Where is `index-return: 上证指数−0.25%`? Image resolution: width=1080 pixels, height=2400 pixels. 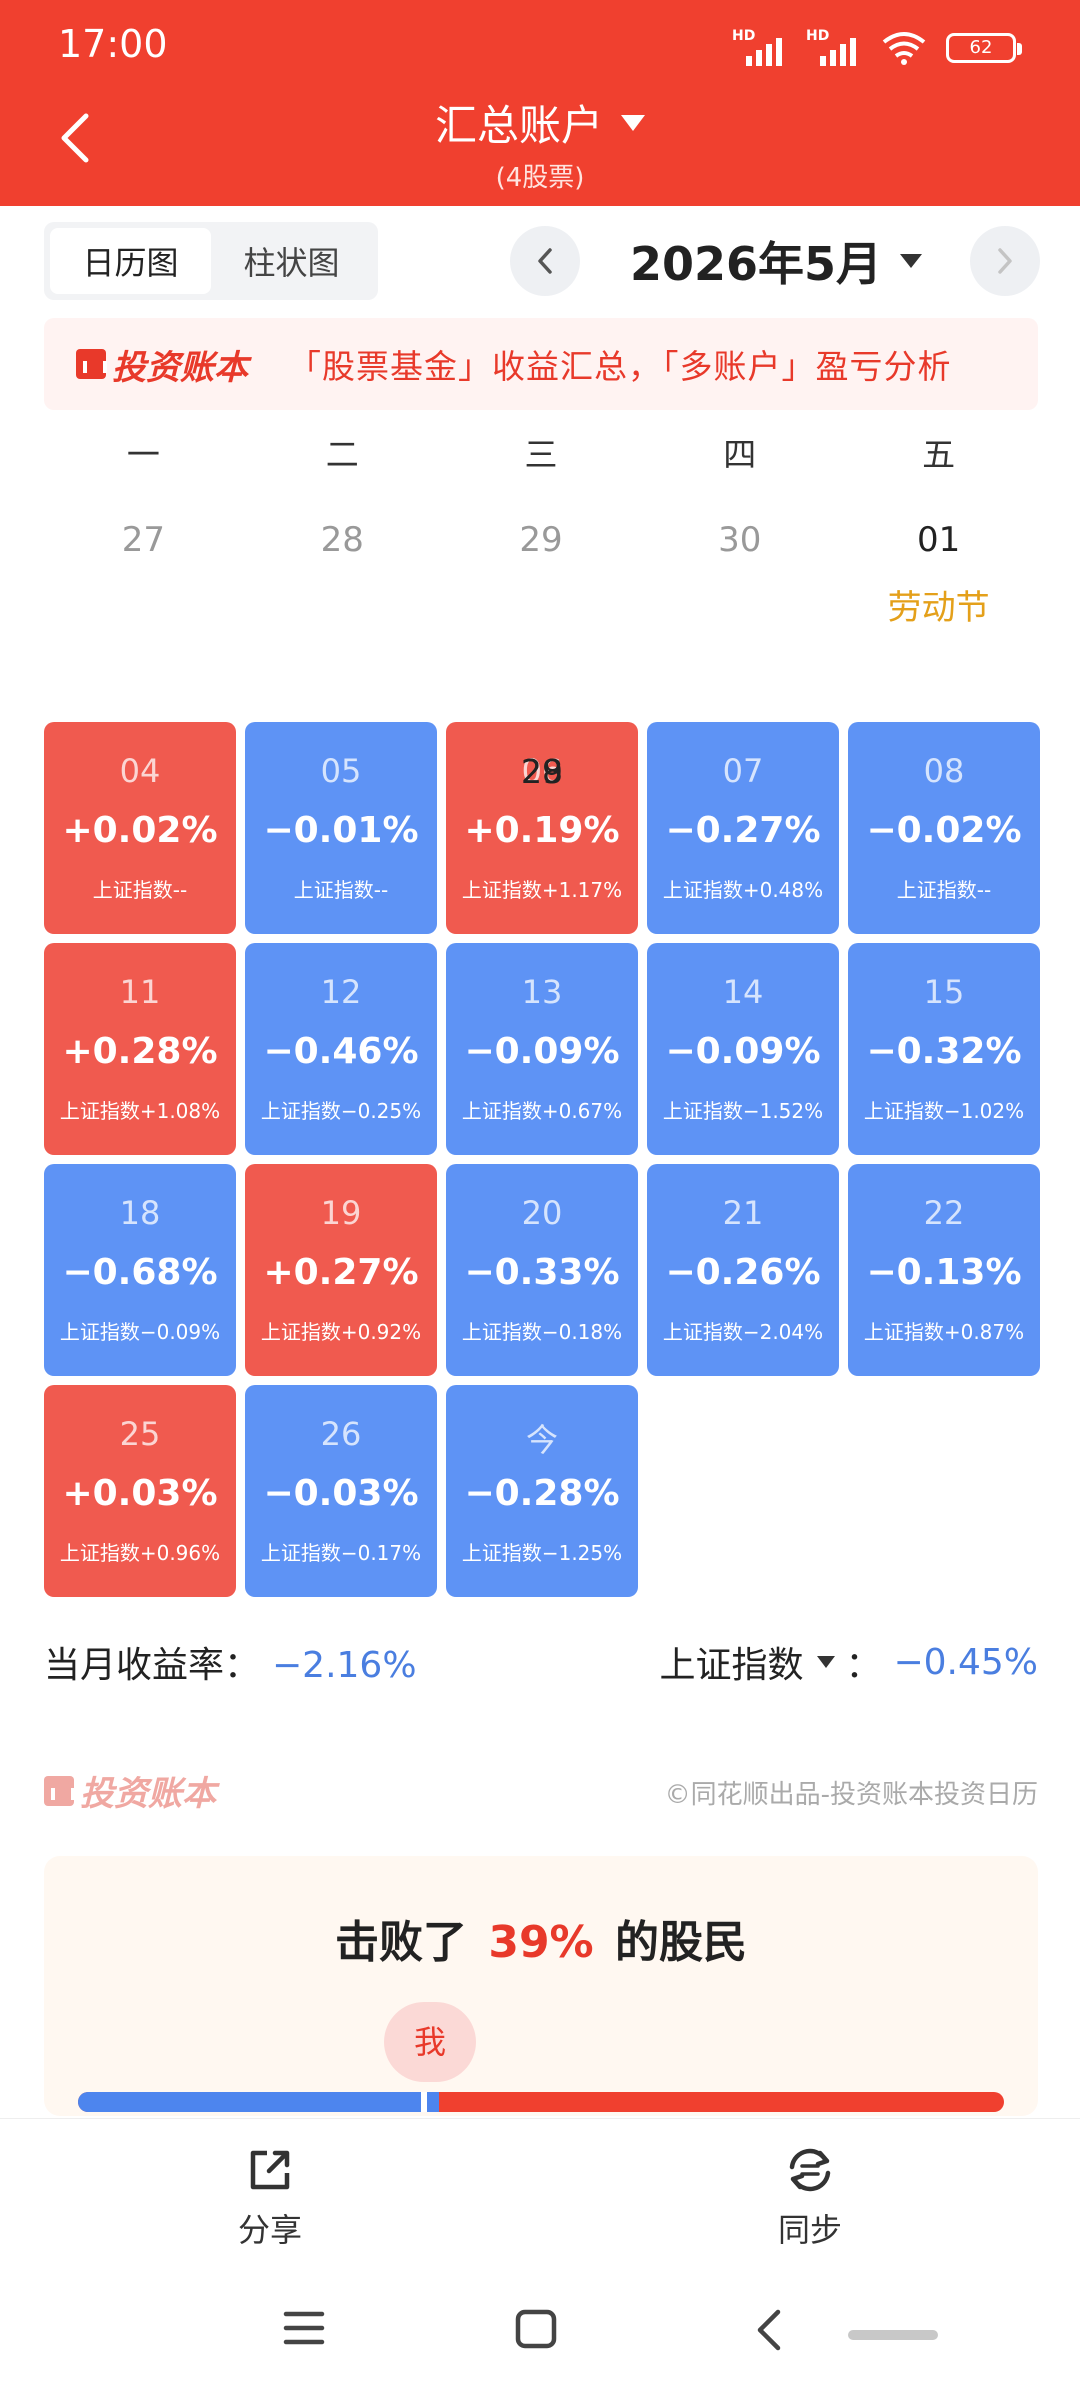
index-return: 上证指数−0.25% is located at coordinates (341, 1111).